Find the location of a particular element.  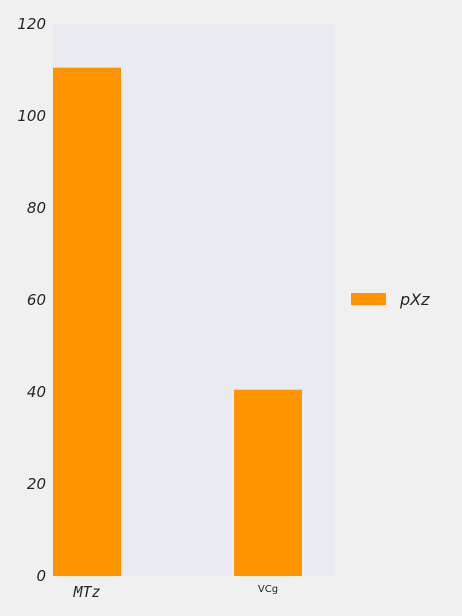

legend-swatch is located at coordinates (368, 299).